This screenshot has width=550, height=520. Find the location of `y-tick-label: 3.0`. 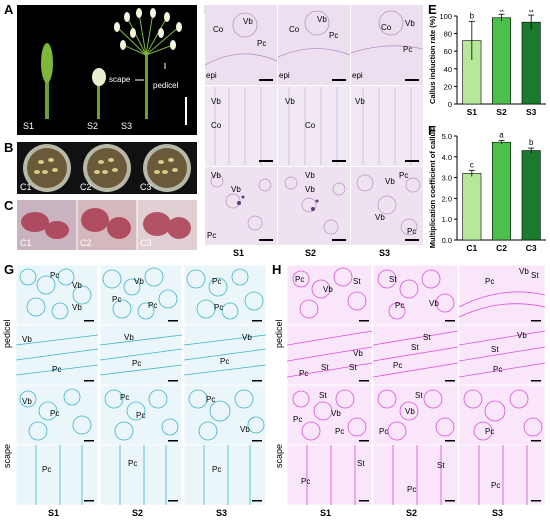

y-tick-label: 3.0 is located at coordinates (447, 178).